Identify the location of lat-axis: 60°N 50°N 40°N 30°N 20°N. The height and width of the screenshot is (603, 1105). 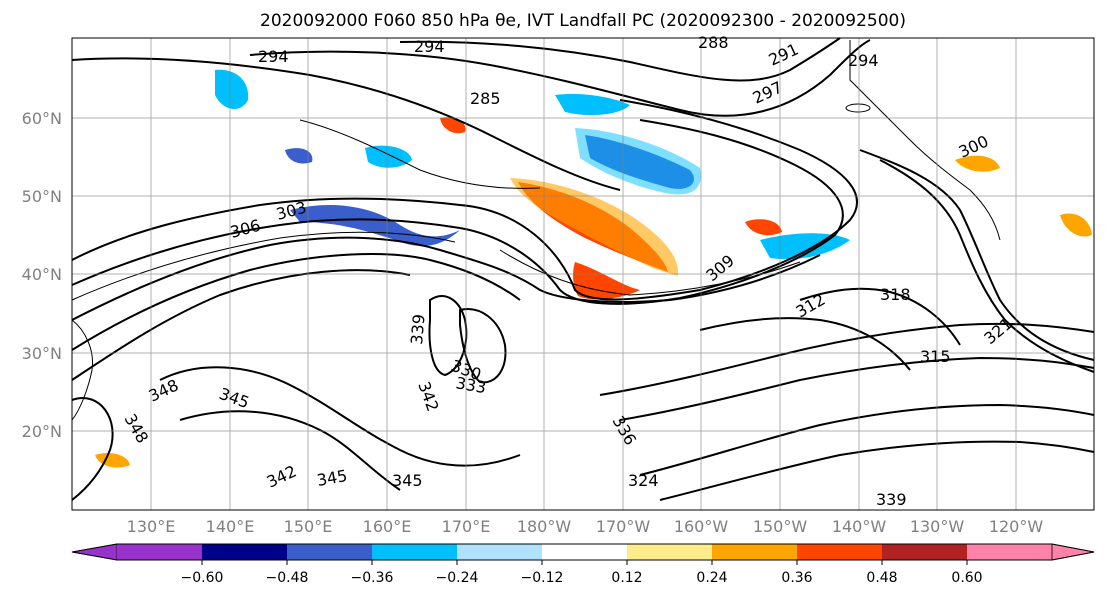
(42, 275).